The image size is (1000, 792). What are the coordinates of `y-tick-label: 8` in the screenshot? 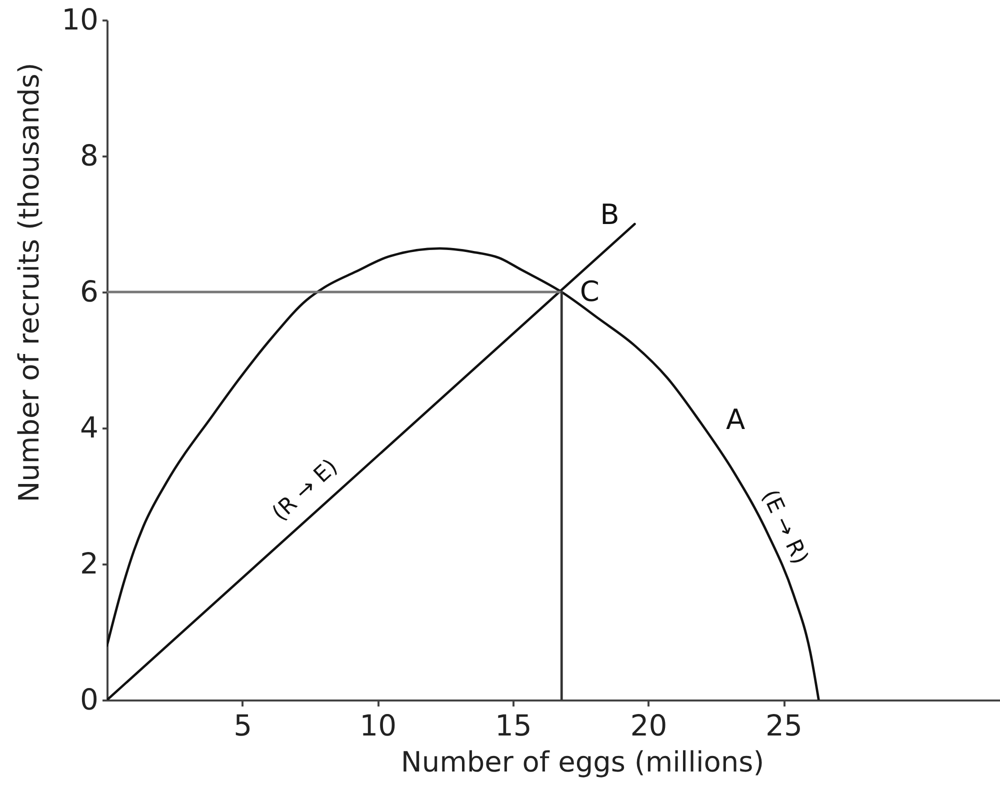 It's located at (89, 155).